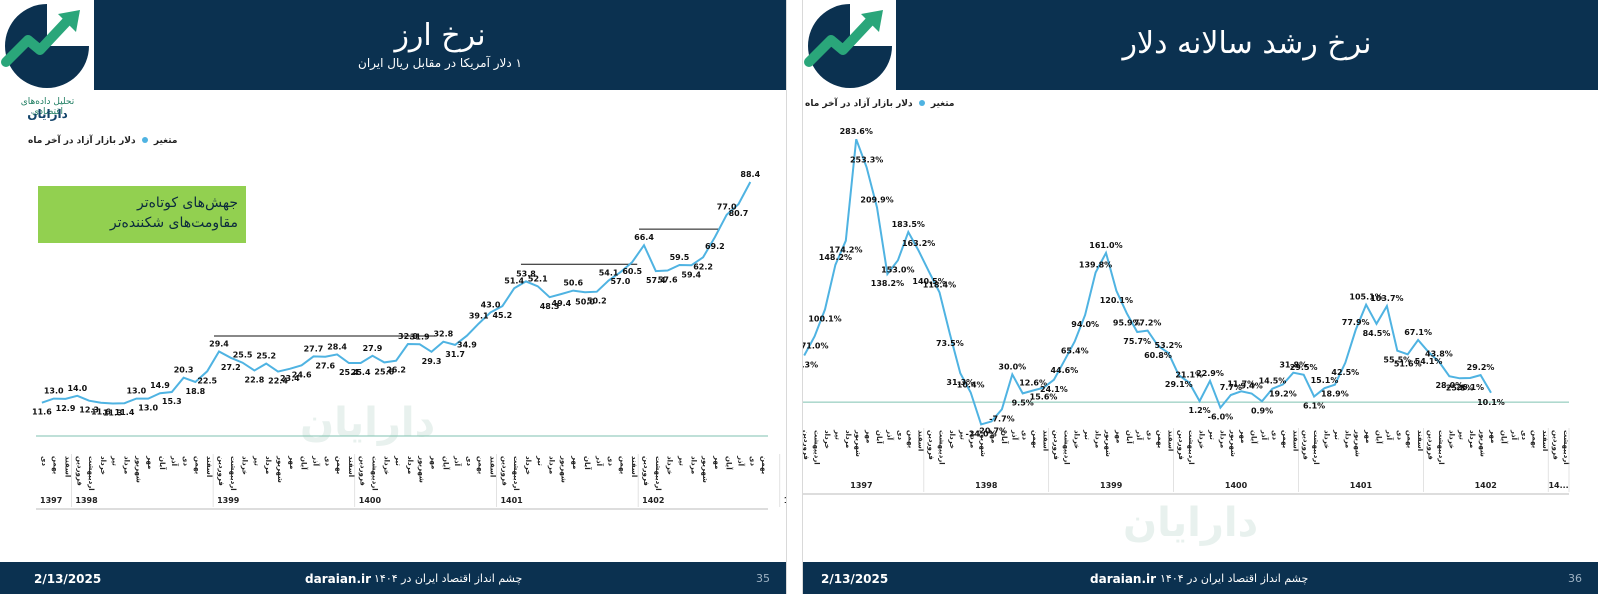 Image resolution: width=1598 pixels, height=594 pixels. Describe the element at coordinates (928, 281) in the screenshot. I see `data-label: 140.5%` at that location.